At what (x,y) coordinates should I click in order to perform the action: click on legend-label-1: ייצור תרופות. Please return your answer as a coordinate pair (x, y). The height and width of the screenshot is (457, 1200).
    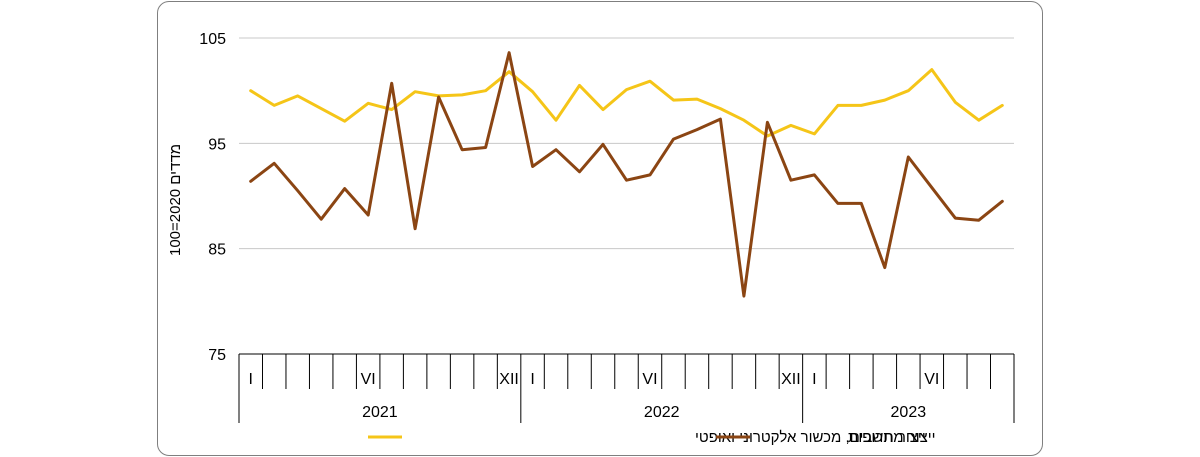
    Looking at the image, I should click on (887, 437).